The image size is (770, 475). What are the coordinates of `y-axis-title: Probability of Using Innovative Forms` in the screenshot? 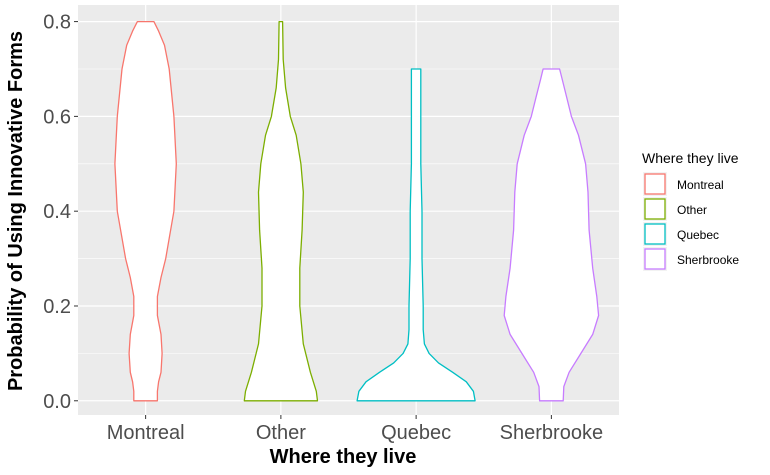 It's located at (16, 211).